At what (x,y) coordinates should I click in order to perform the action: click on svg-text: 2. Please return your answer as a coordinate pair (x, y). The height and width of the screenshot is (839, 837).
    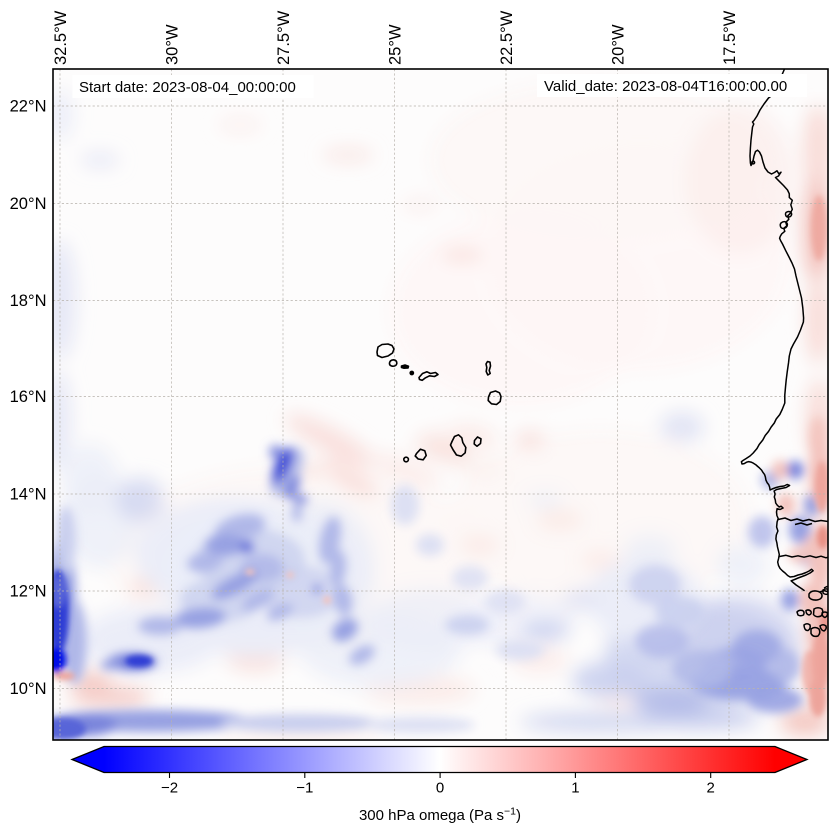
    Looking at the image, I should click on (711, 788).